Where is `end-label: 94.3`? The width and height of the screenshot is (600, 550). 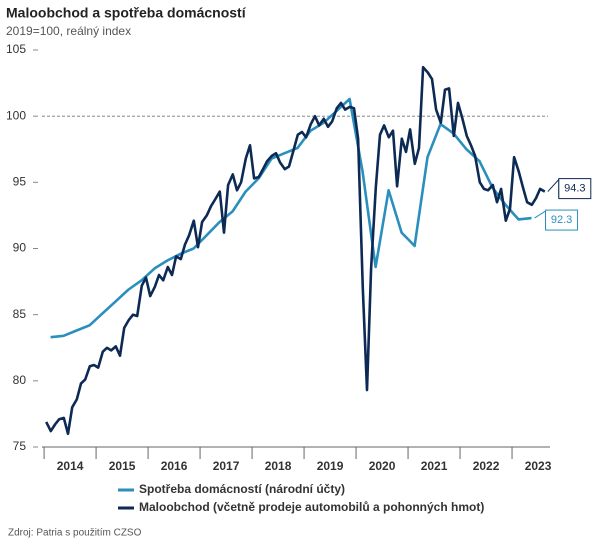
end-label: 94.3 is located at coordinates (574, 189).